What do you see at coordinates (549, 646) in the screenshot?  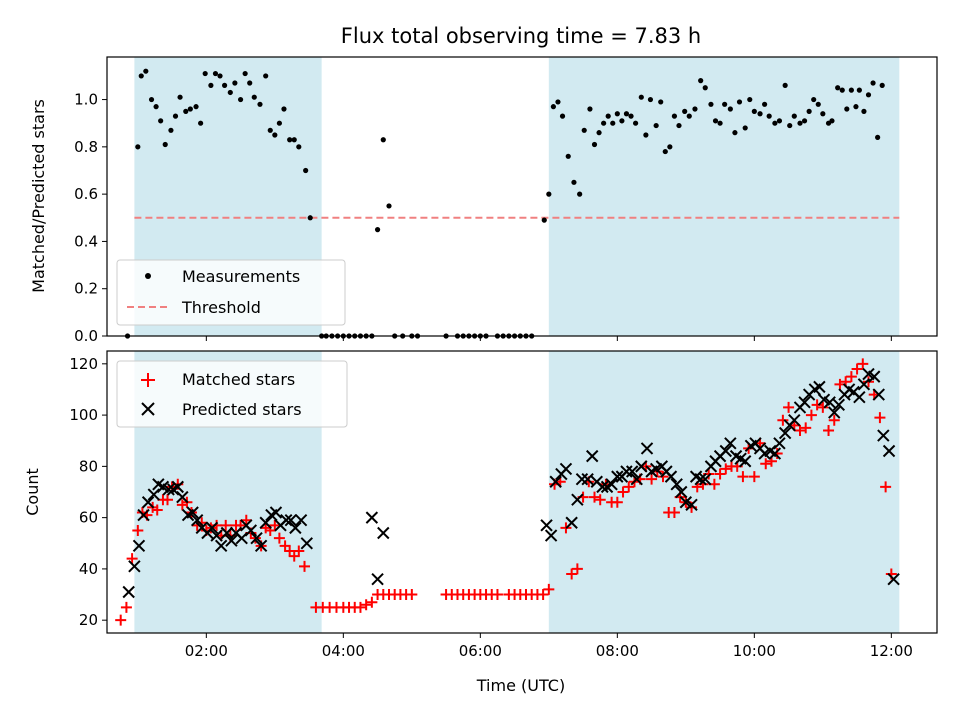 I see `lower-x-ticks: 02:00 04:00 06:00 08:00 10:00 12:00` at bounding box center [549, 646].